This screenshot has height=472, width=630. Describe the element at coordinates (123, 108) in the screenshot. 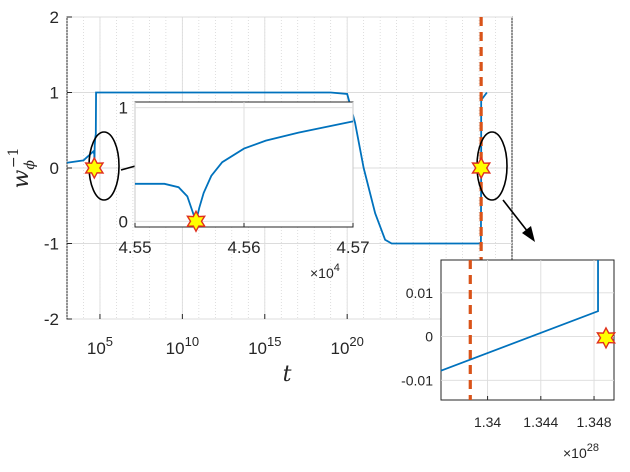

I see `inset-1-y-tick-label: 1` at that location.